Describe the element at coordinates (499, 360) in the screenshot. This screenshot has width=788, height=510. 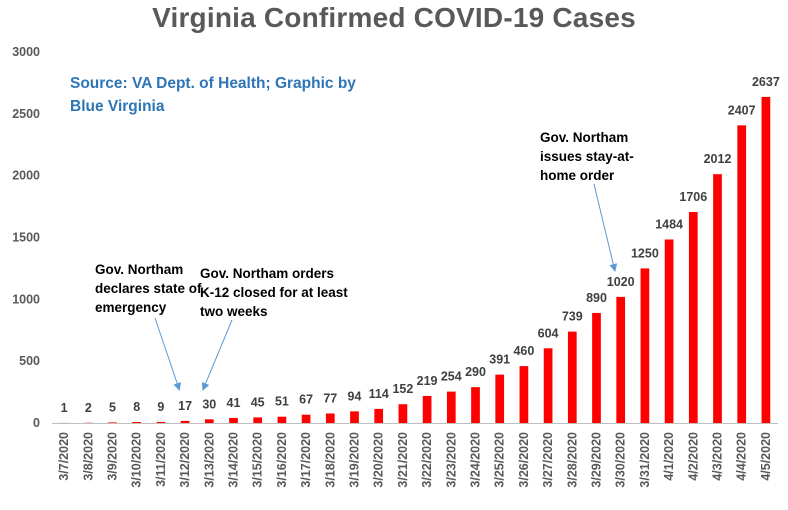
I see `data-label: 391` at that location.